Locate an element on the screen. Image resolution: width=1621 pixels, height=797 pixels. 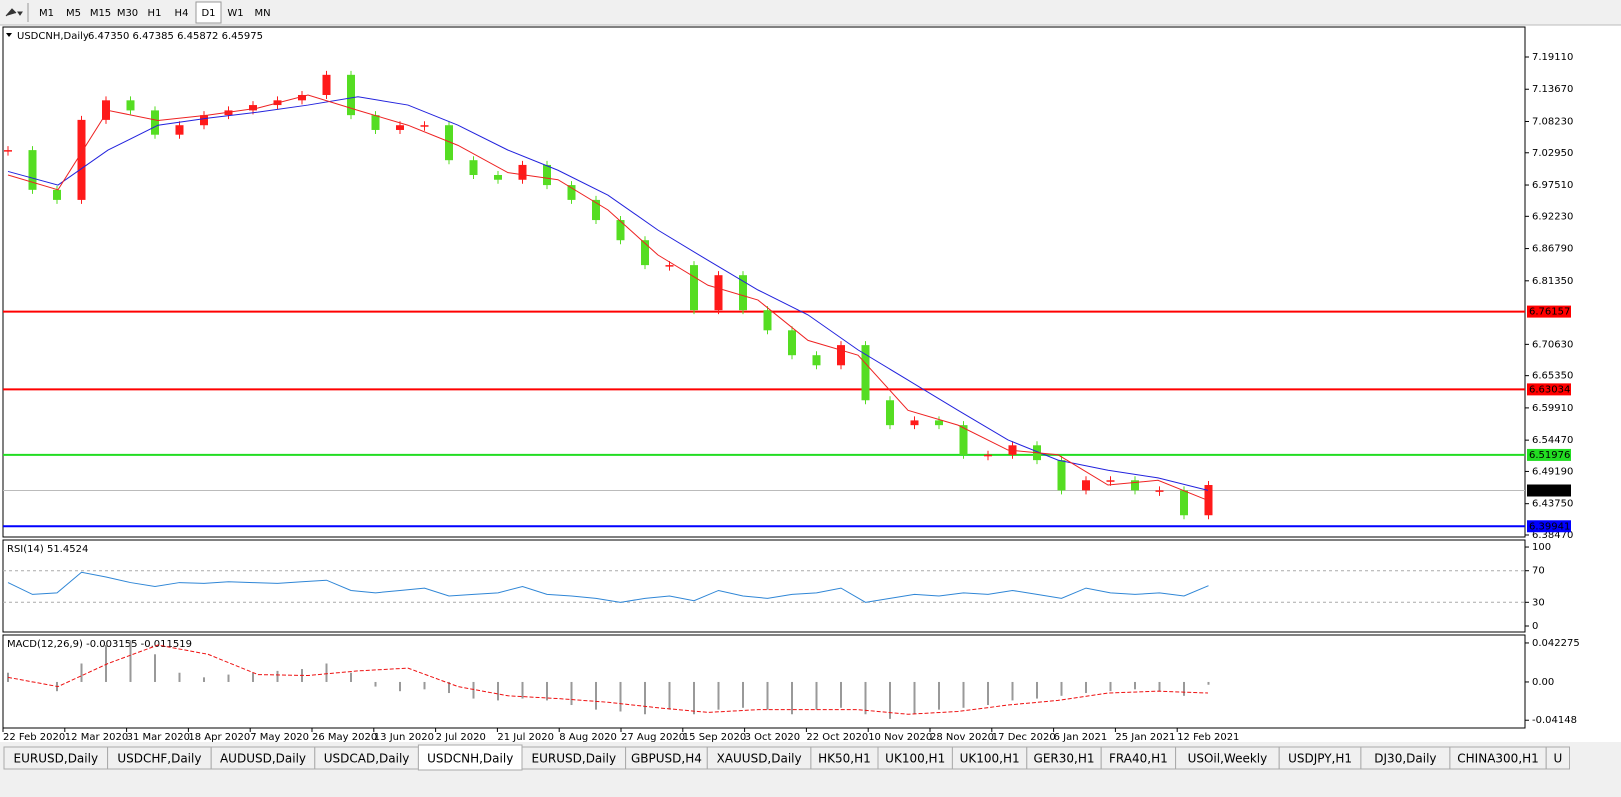
tab-label: USDCAD,Daily is located at coordinates (367, 759).